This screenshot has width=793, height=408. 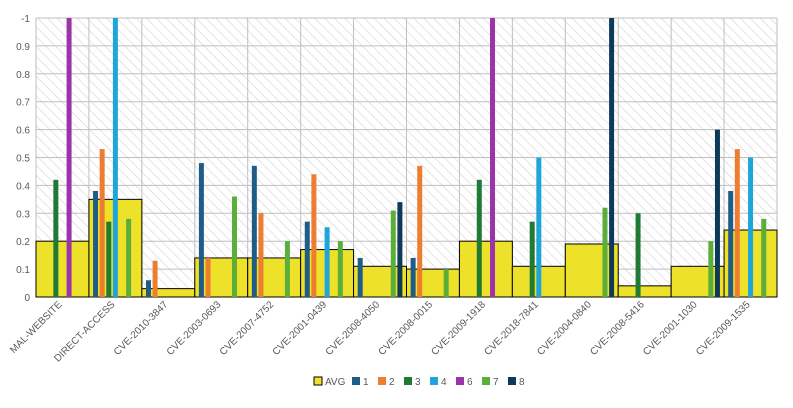 I want to click on legend-label: 8, so click(x=522, y=382).